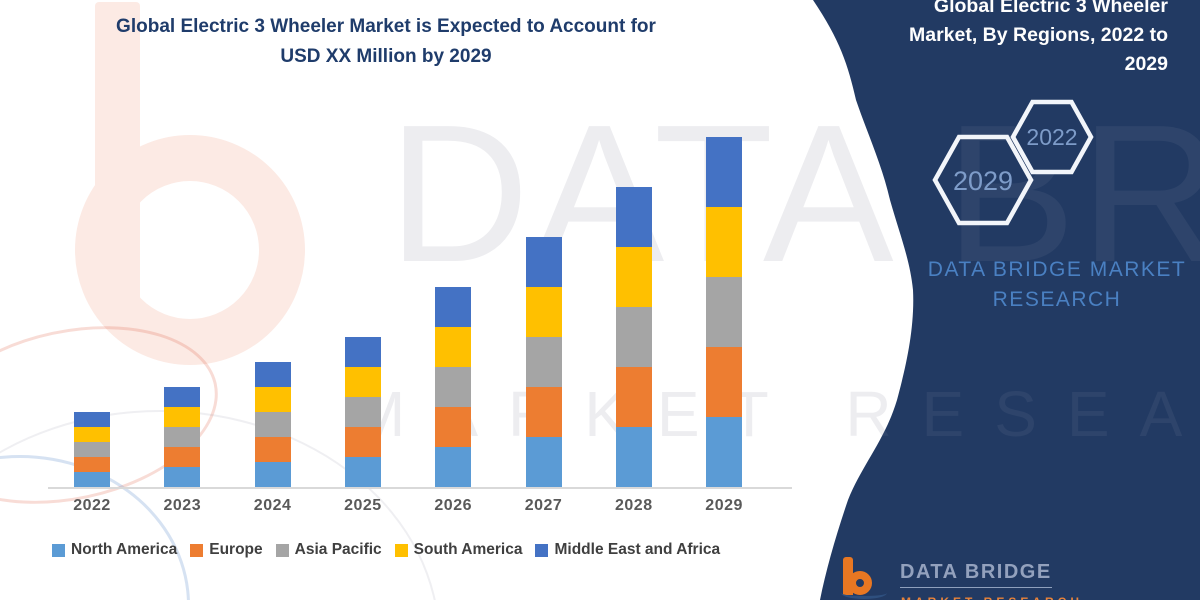  I want to click on stacked-bar-2026, so click(453, 387).